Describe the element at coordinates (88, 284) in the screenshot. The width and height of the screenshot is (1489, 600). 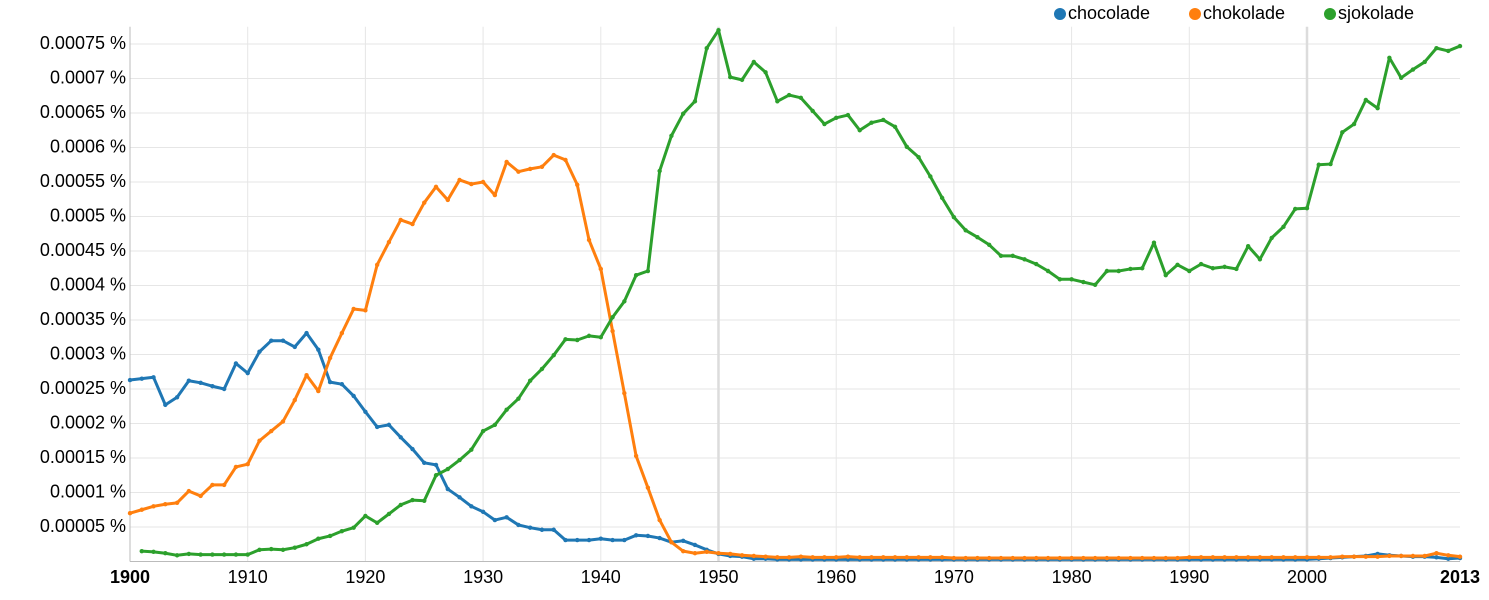
I see `y-tick-label: 0.0004 %` at that location.